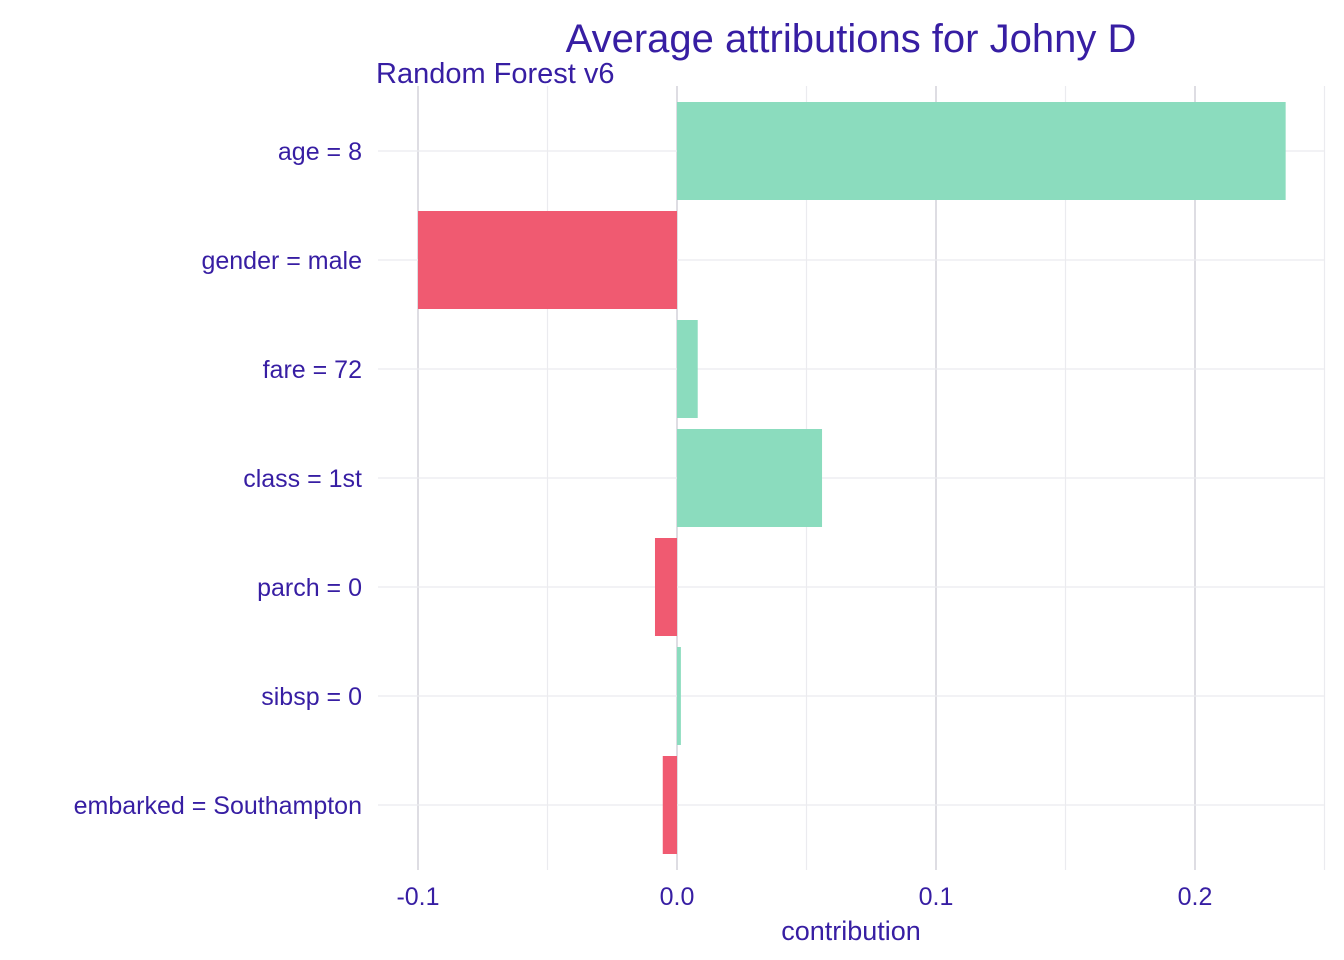 Image resolution: width=1344 pixels, height=960 pixels. I want to click on y-tick-label: parch = 0, so click(309, 588).